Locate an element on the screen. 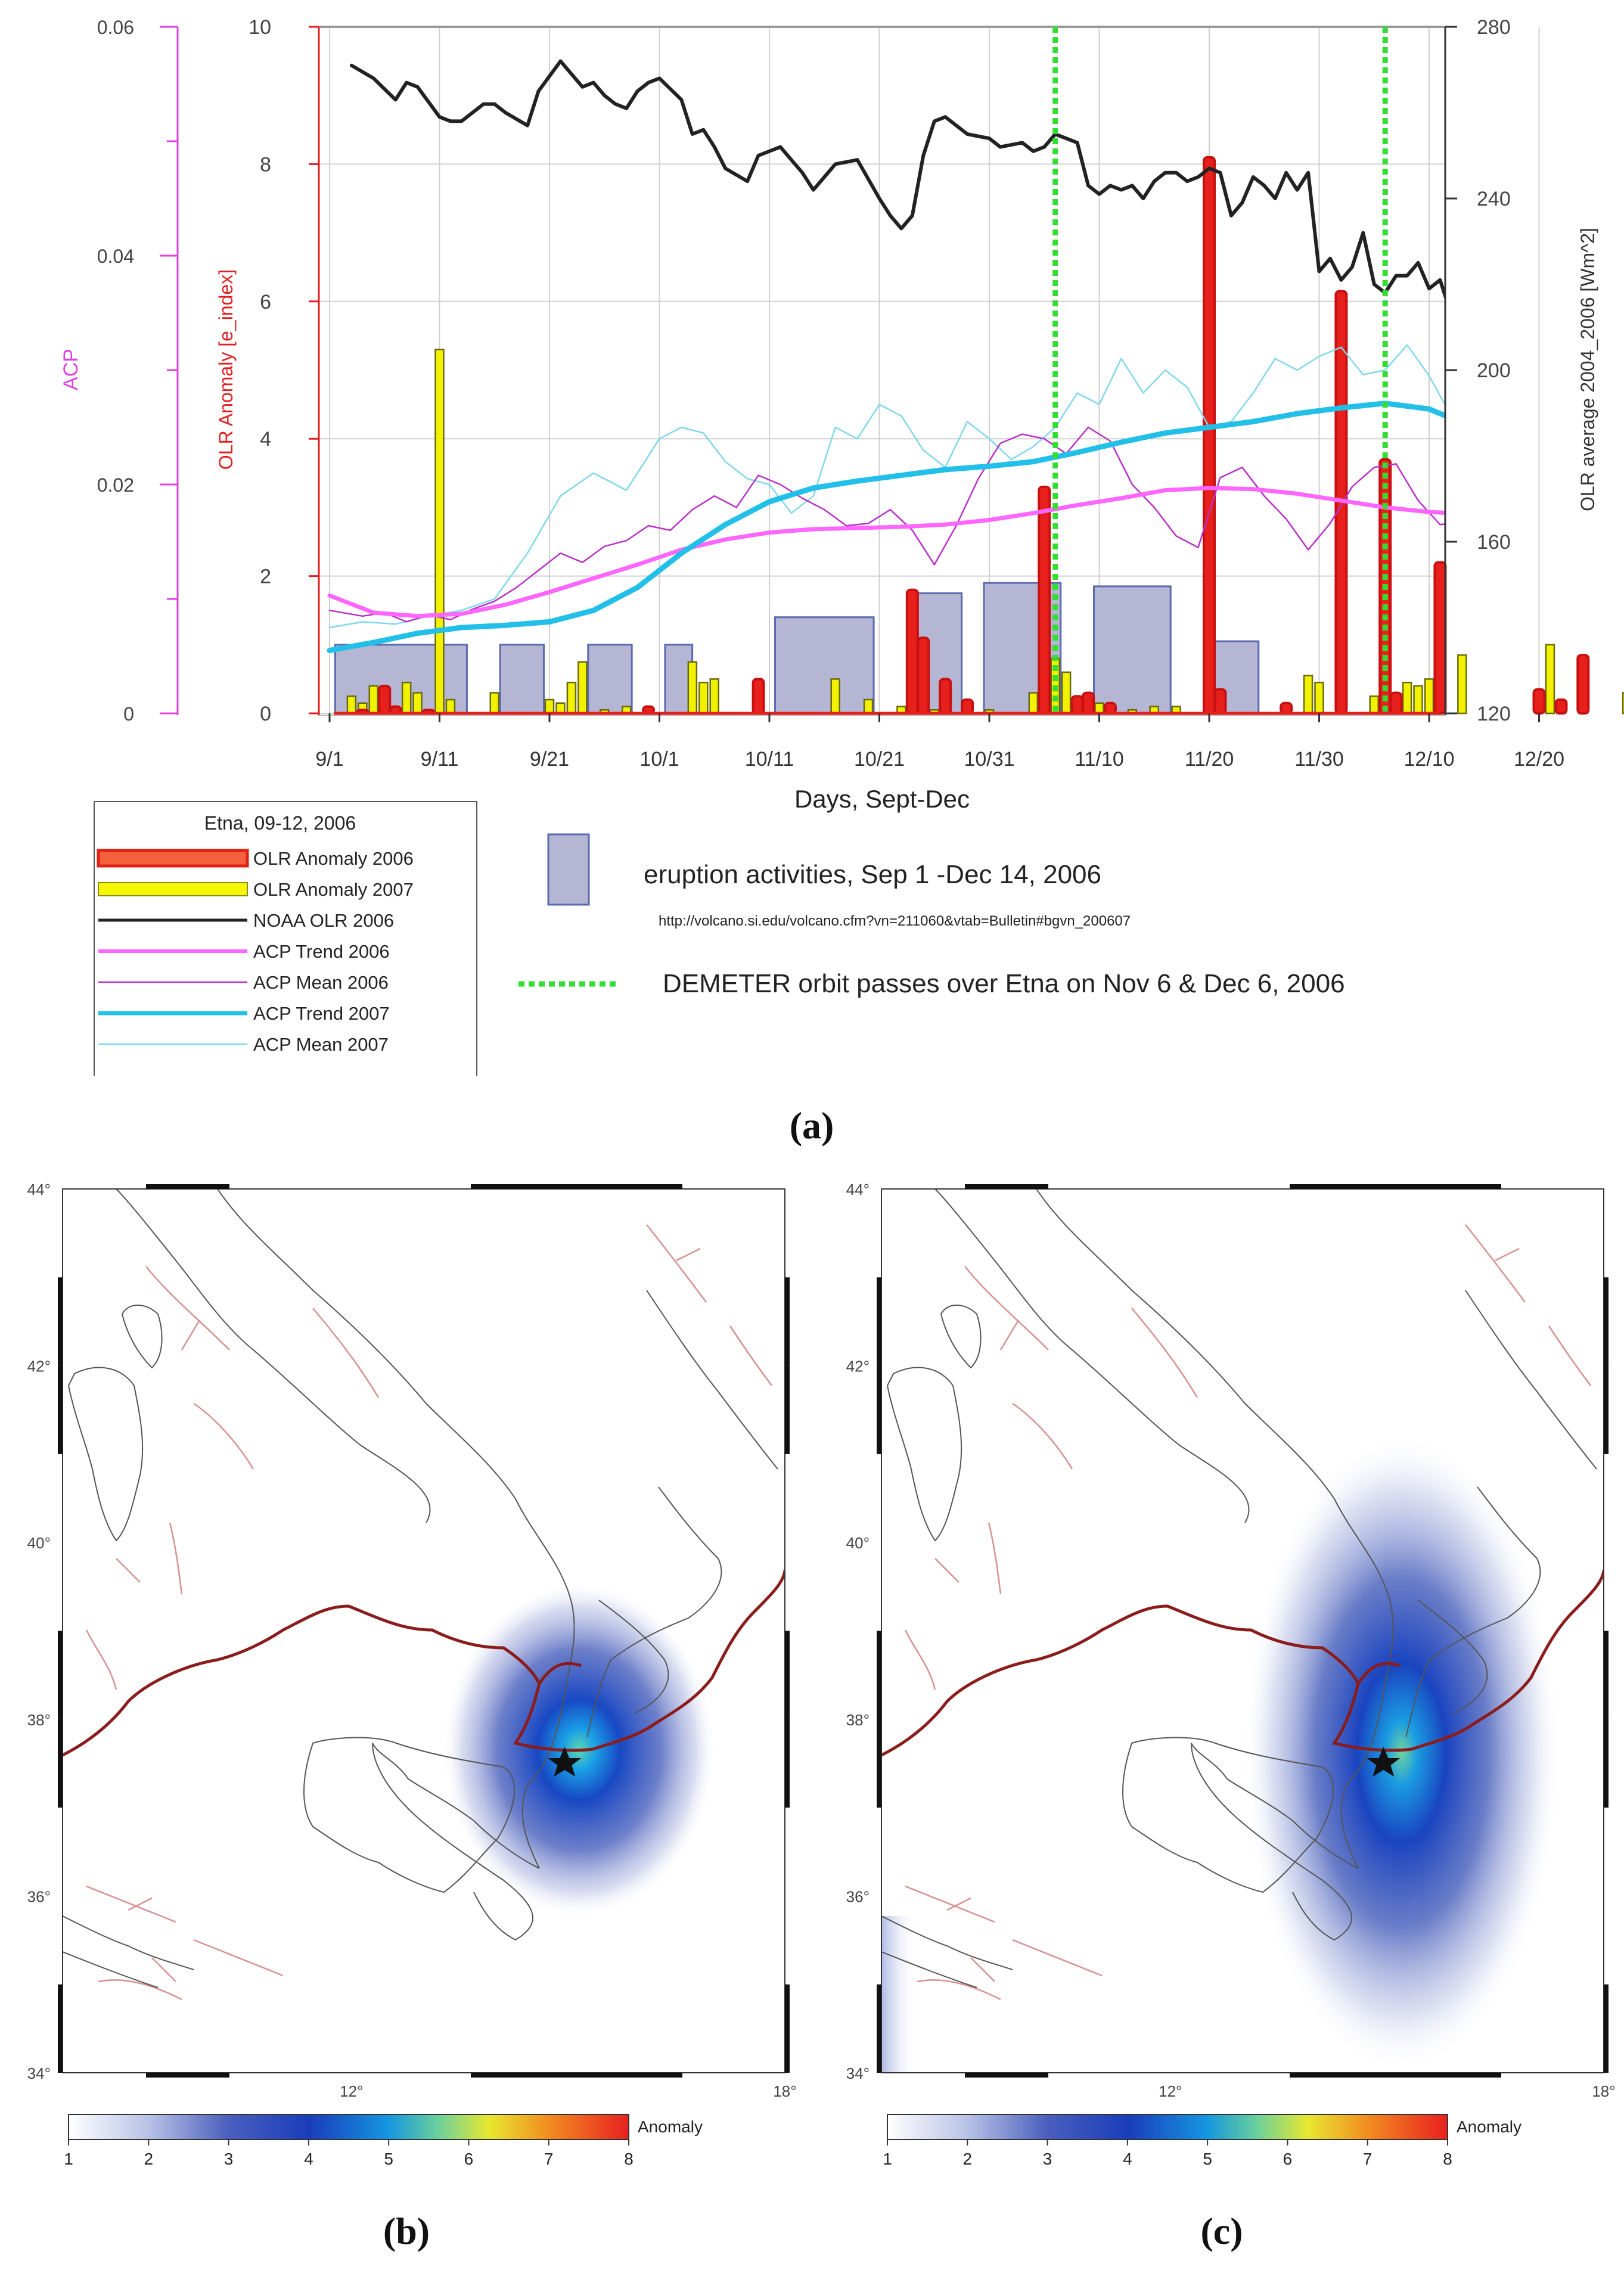 This screenshot has height=2276, width=1624. legend-label-1: OLR Anomaly 2007 is located at coordinates (334, 889).